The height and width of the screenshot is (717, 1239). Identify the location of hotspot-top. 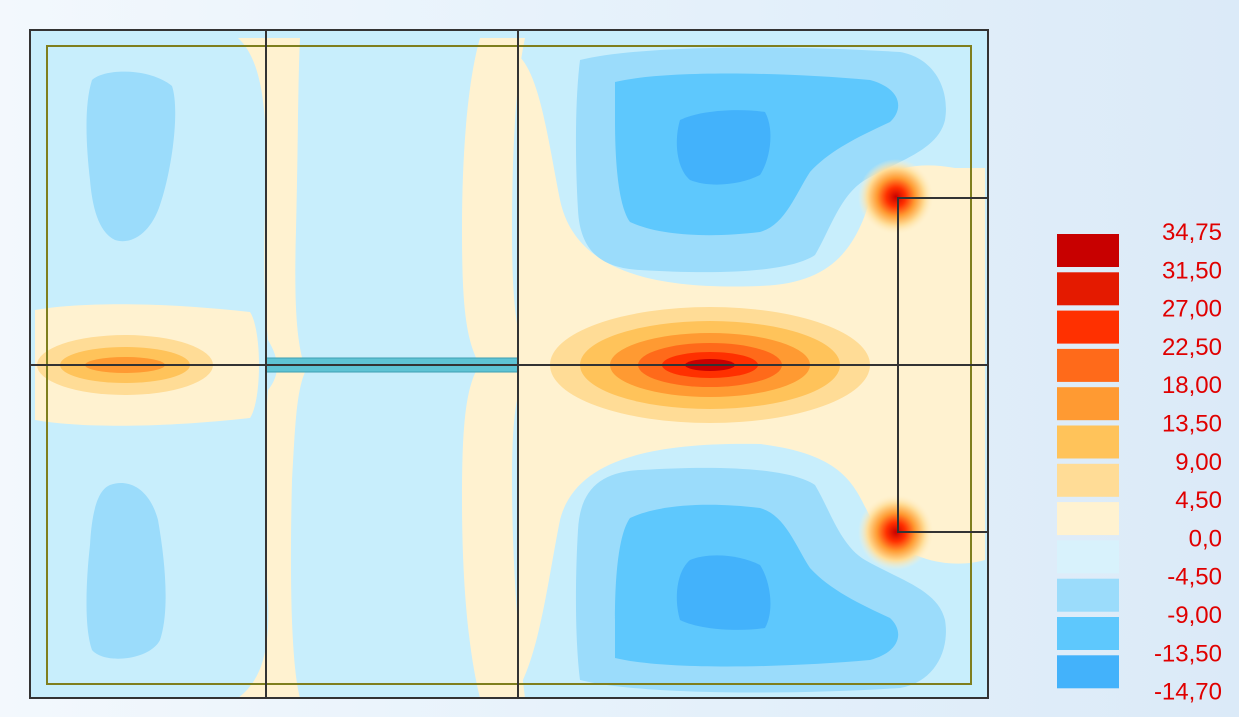
(896, 197).